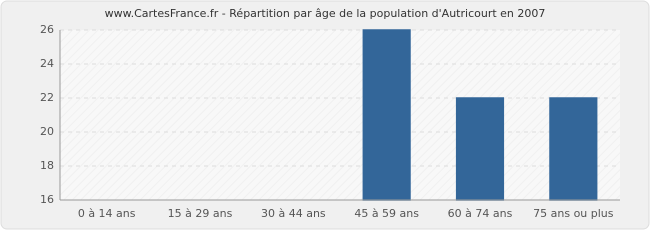  What do you see at coordinates (47, 199) in the screenshot?
I see `y-tick-label: 16` at bounding box center [47, 199].